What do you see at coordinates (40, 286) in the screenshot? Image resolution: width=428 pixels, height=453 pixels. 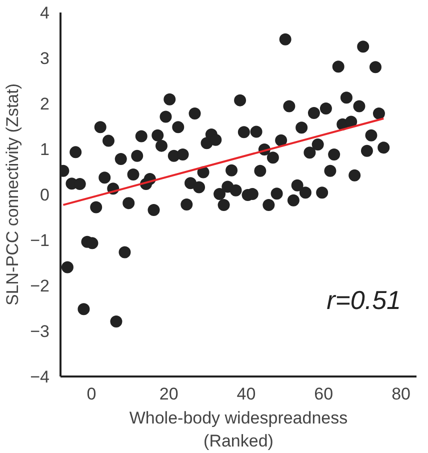 I see `y-tick-label: −2` at bounding box center [40, 286].